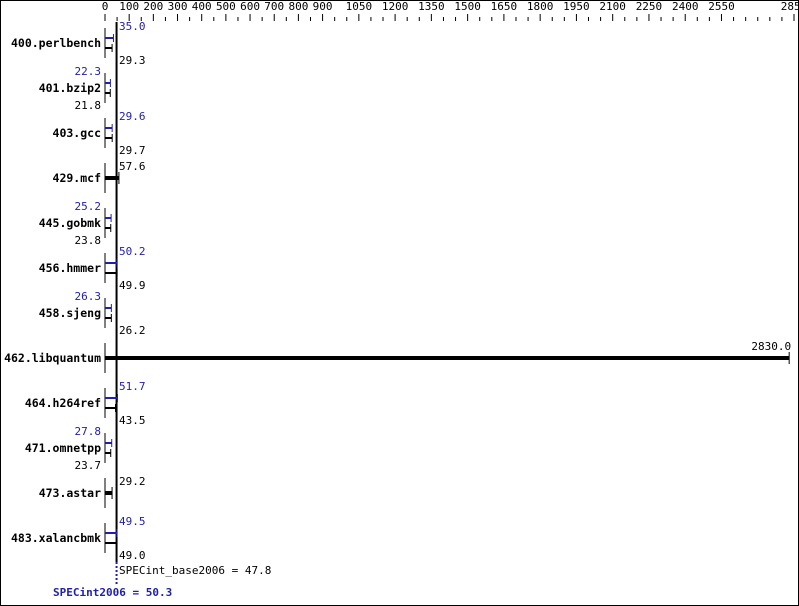 The width and height of the screenshot is (799, 606). I want to click on tick-label: 1950, so click(576, 6).